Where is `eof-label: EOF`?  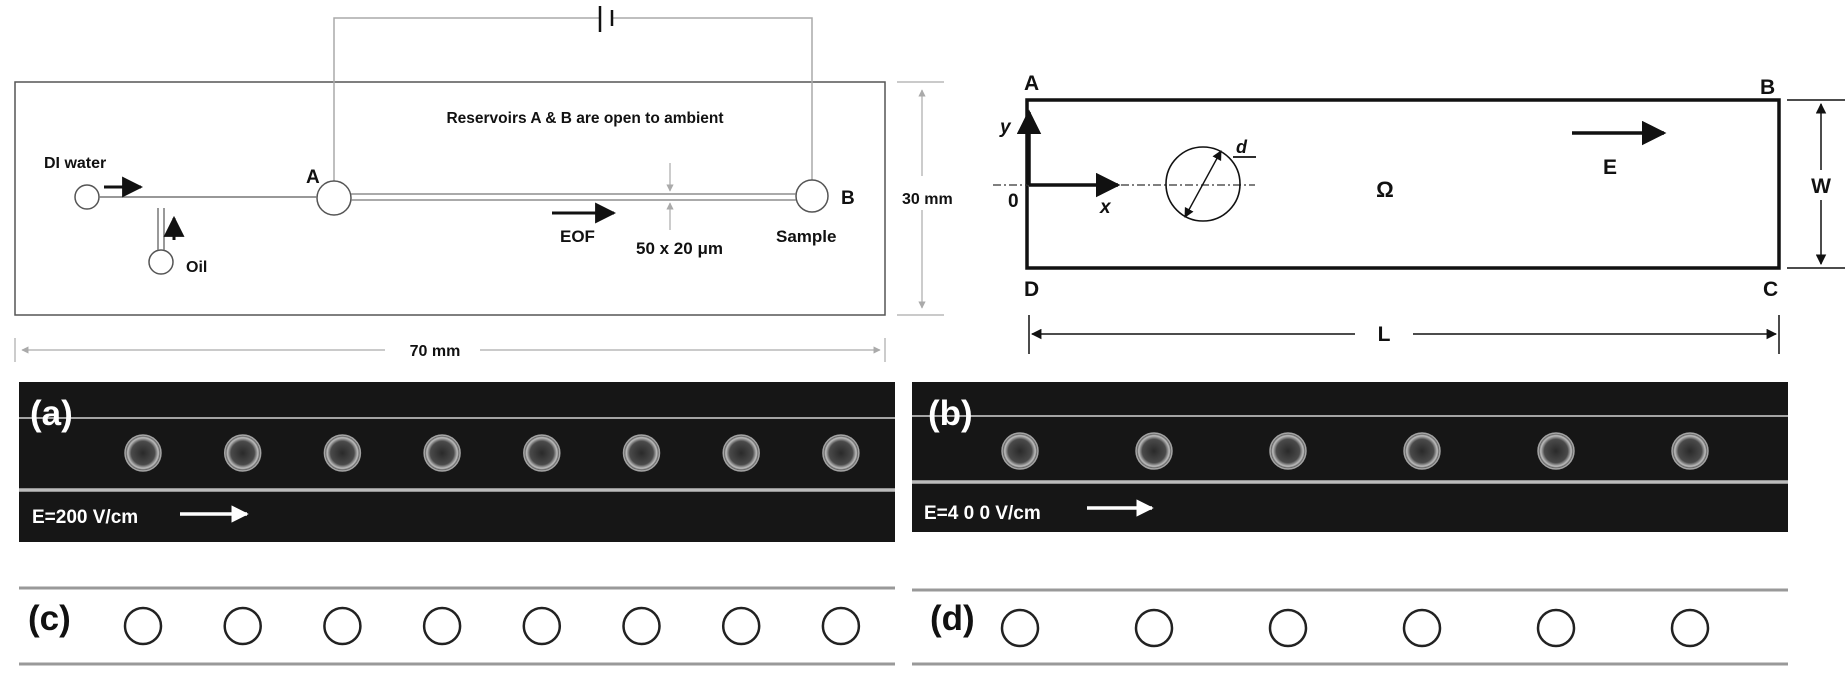 eof-label: EOF is located at coordinates (577, 236).